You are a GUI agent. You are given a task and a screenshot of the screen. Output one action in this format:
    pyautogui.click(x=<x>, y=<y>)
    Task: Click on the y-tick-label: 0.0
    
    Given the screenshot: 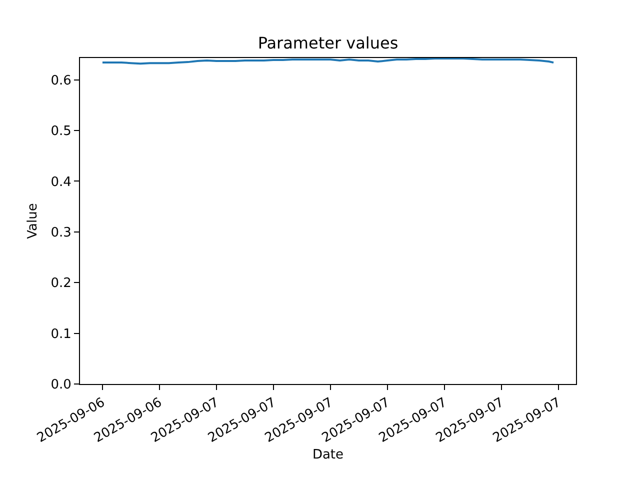 What is the action you would take?
    pyautogui.click(x=61, y=385)
    